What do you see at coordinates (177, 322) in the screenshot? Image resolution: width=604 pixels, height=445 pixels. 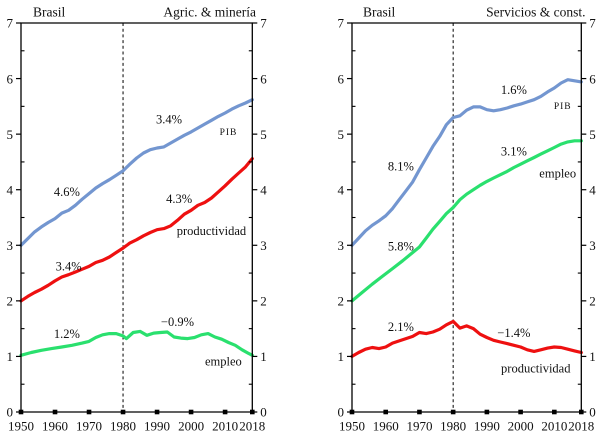 I see `annotation-09: −0.9%` at bounding box center [177, 322].